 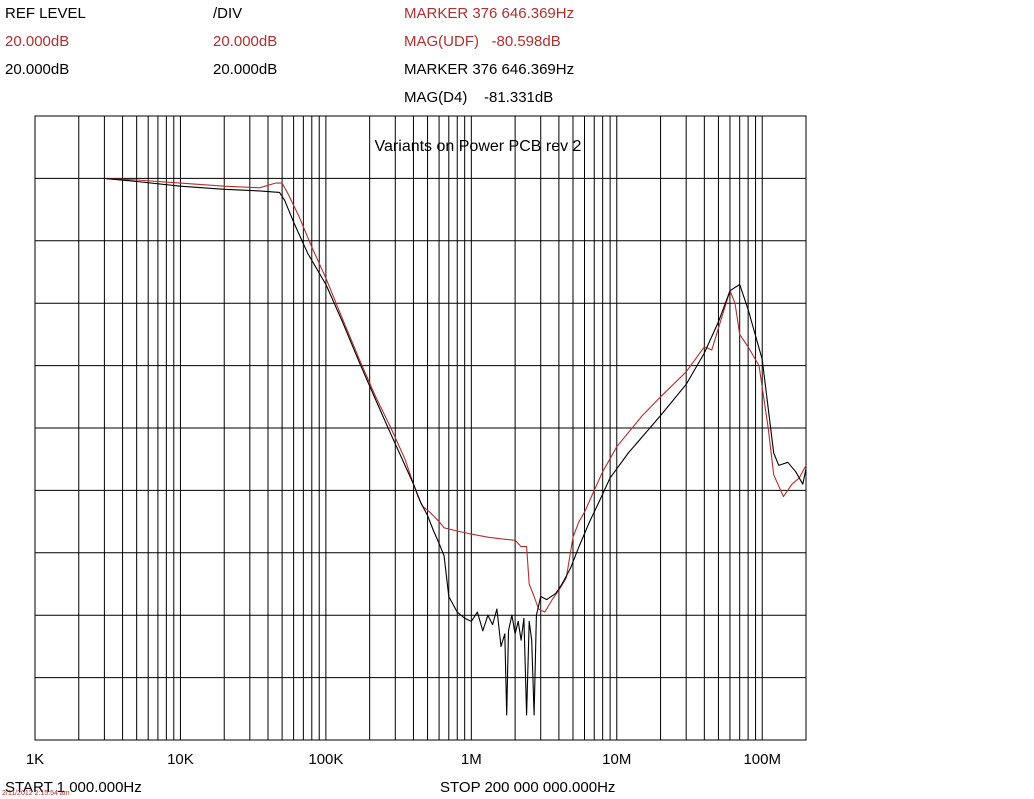 I want to click on chart-title: Variants on Power PCB rev 2, so click(x=478, y=146).